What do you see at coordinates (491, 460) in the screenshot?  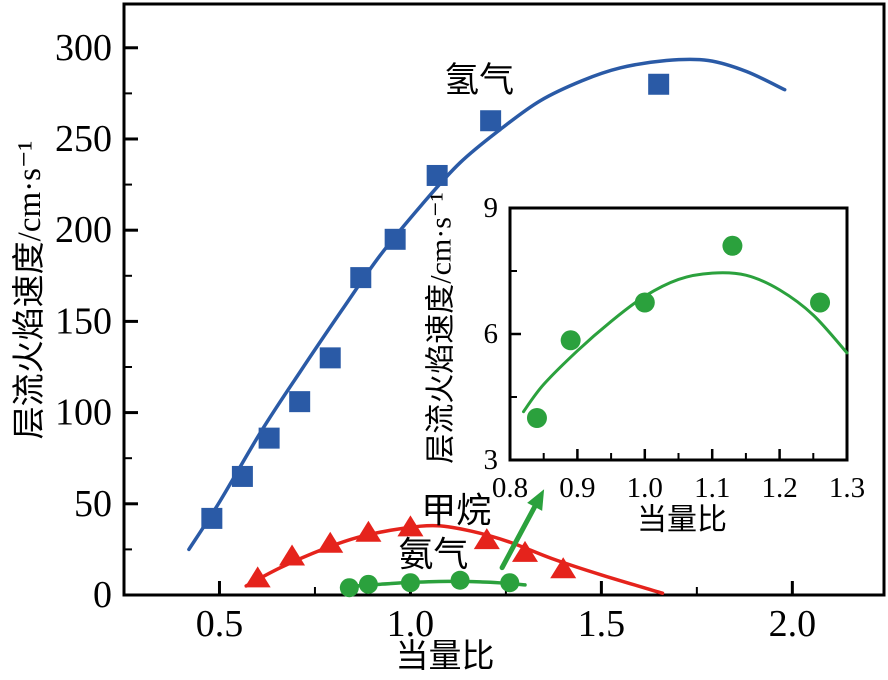 I see `inset-y-tick-label: 3` at bounding box center [491, 460].